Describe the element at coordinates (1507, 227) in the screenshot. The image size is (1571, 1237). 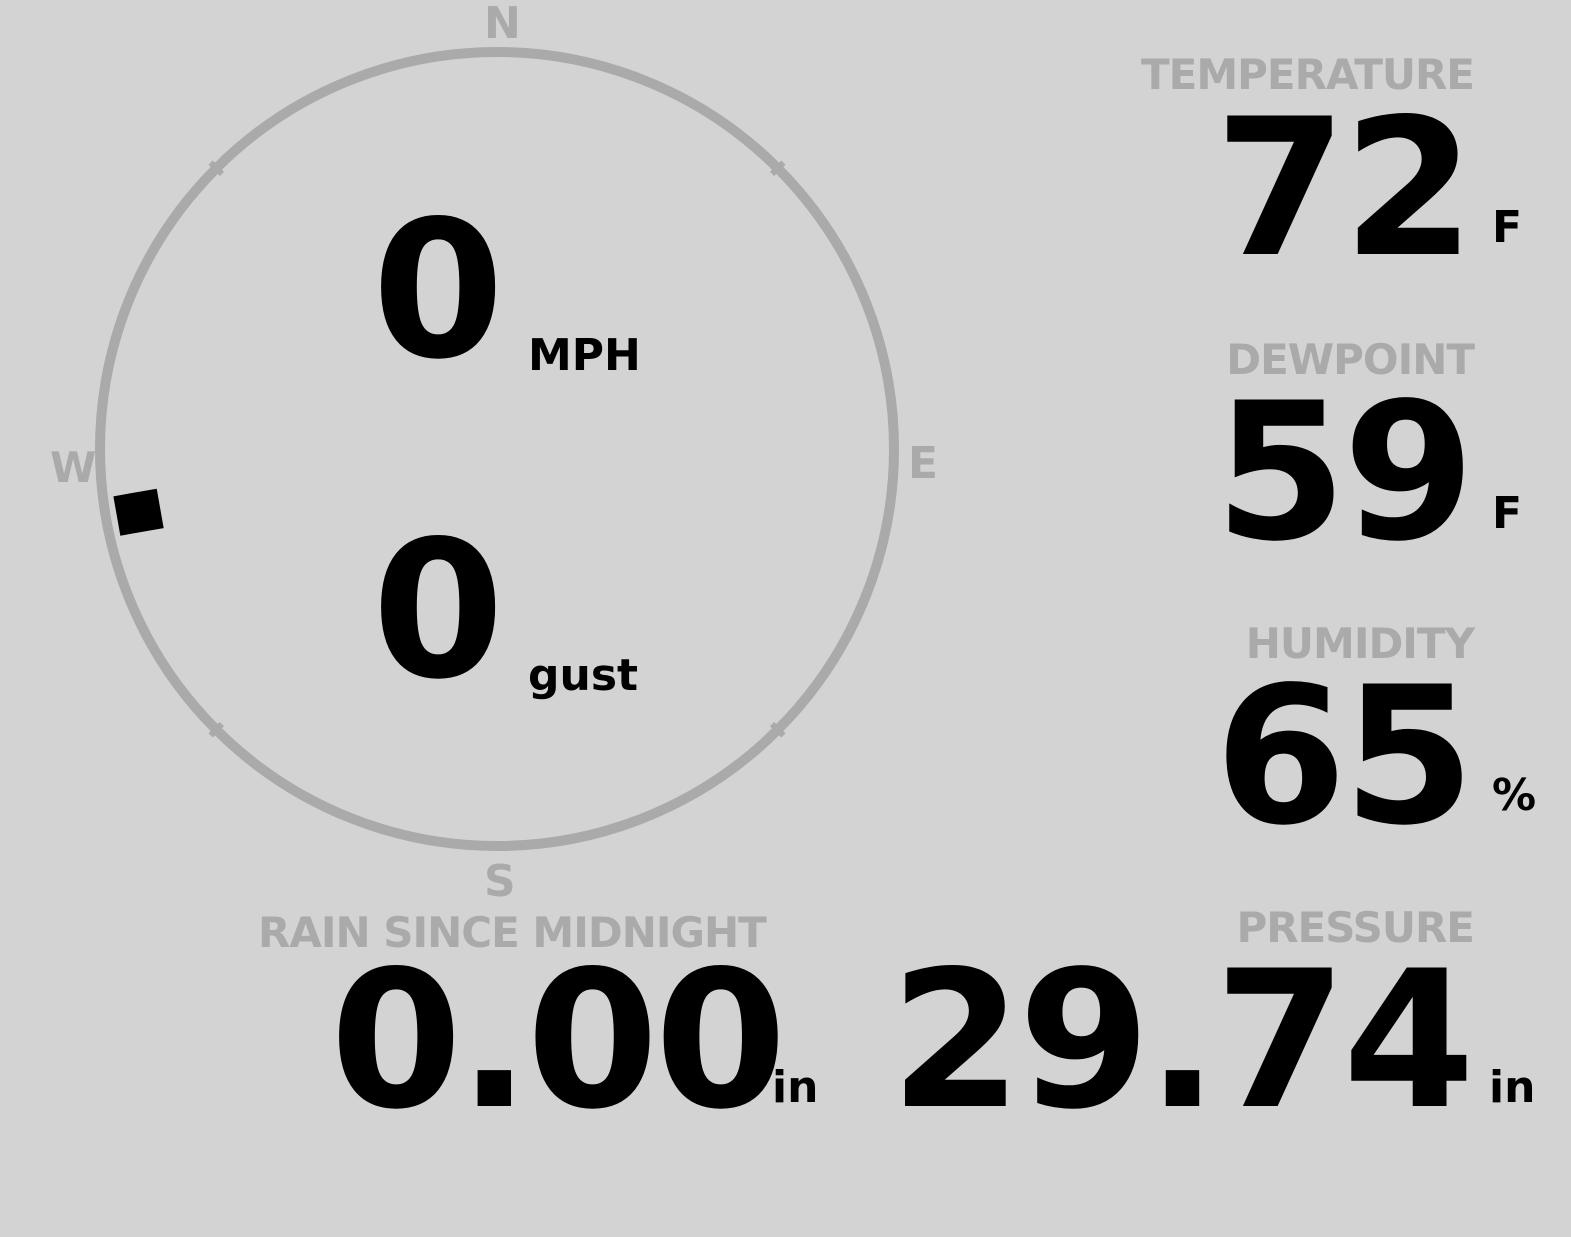
I see `temperature-unit: F` at that location.